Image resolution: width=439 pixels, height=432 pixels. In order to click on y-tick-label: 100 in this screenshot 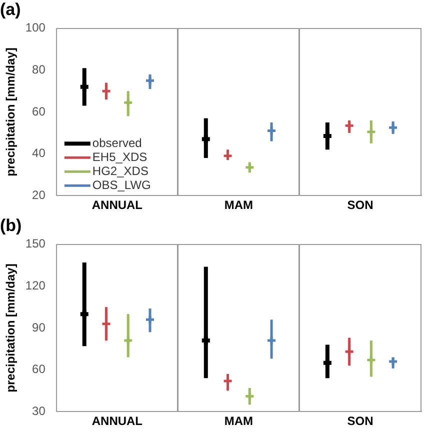, I will do `click(35, 27)`.